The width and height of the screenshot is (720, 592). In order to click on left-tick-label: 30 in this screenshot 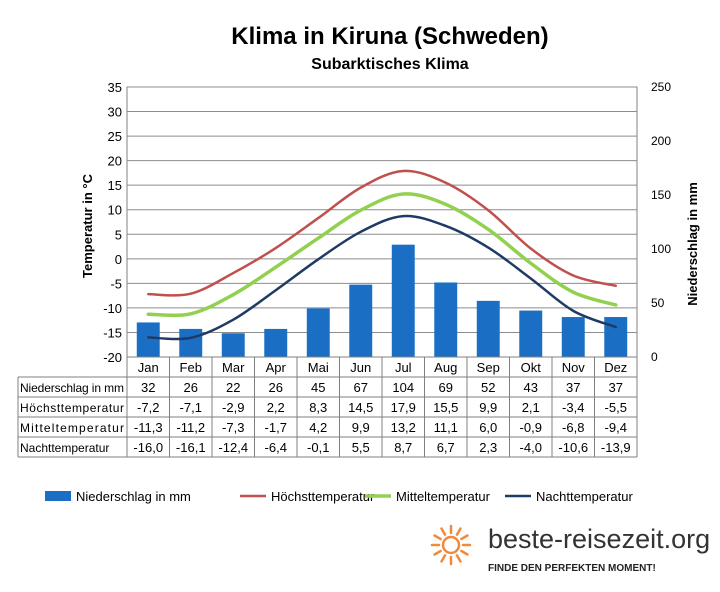, I will do `click(115, 112)`.